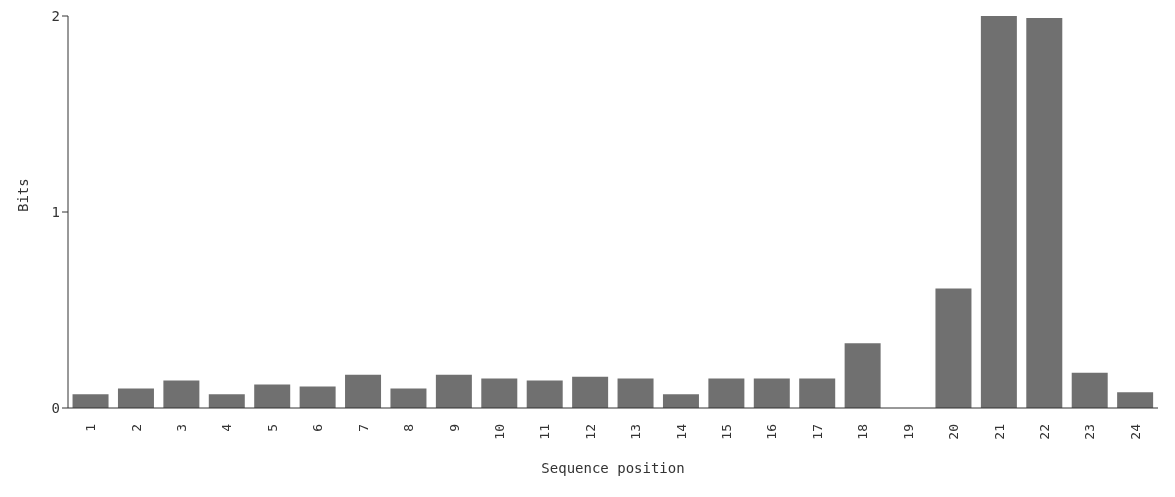  I want to click on y-tick-label: 0, so click(55, 407).